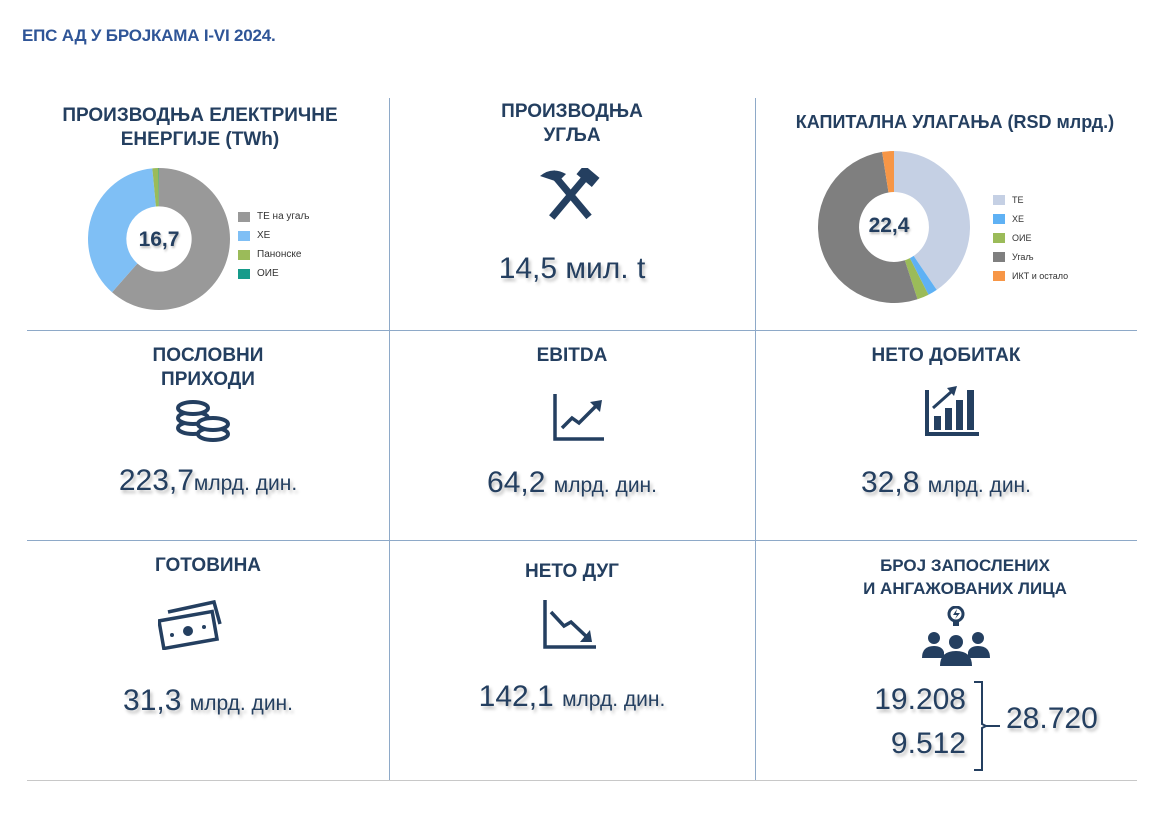  Describe the element at coordinates (1052, 718) in the screenshot. I see `employees-total: 28.720` at that location.